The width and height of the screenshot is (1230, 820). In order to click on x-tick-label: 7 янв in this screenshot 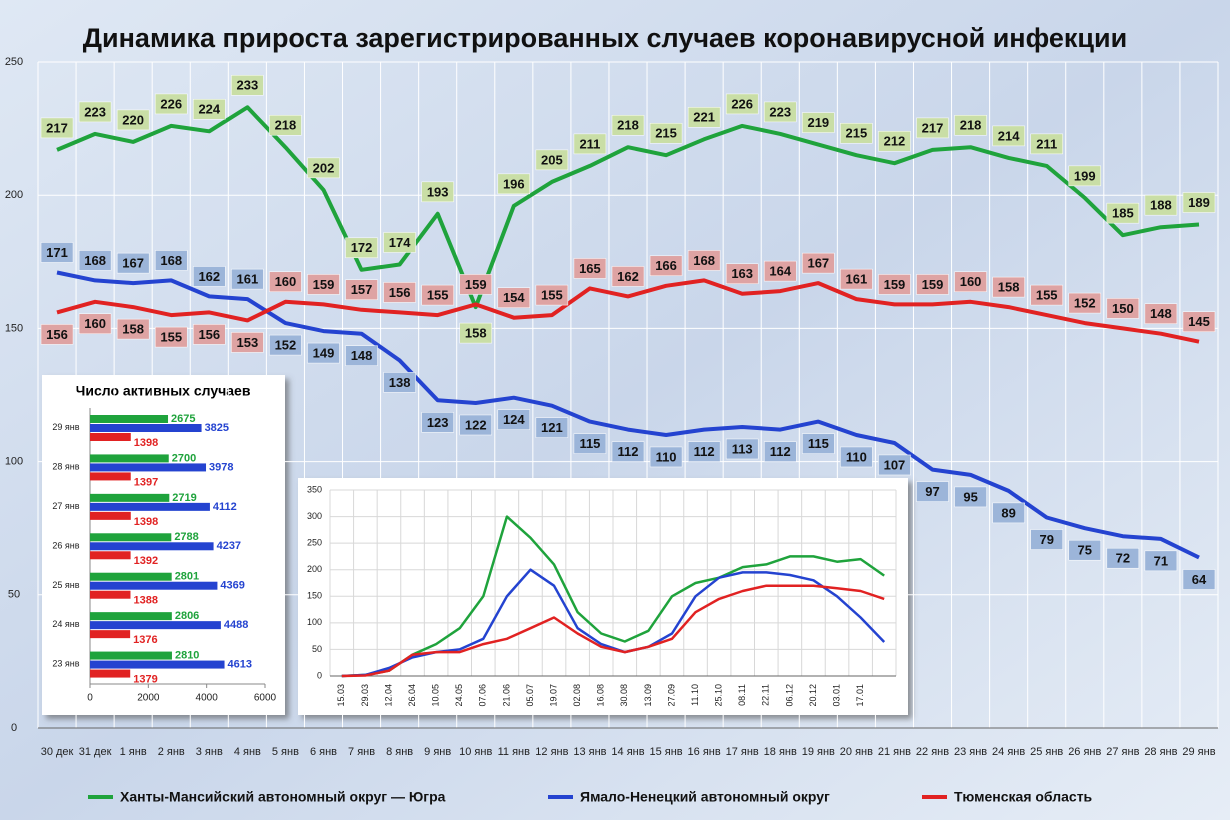, I will do `click(361, 752)`.